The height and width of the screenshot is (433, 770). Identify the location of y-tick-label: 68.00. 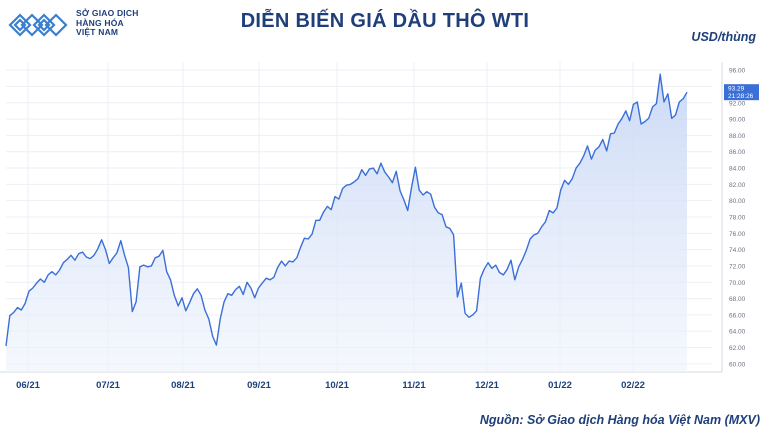
(737, 299).